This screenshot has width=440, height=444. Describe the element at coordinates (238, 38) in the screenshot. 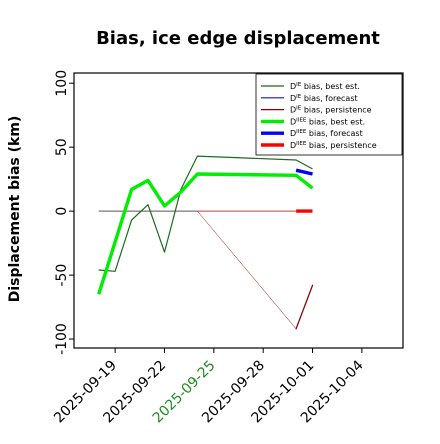

I see `chart-title: Bias, ice edge displacement` at that location.